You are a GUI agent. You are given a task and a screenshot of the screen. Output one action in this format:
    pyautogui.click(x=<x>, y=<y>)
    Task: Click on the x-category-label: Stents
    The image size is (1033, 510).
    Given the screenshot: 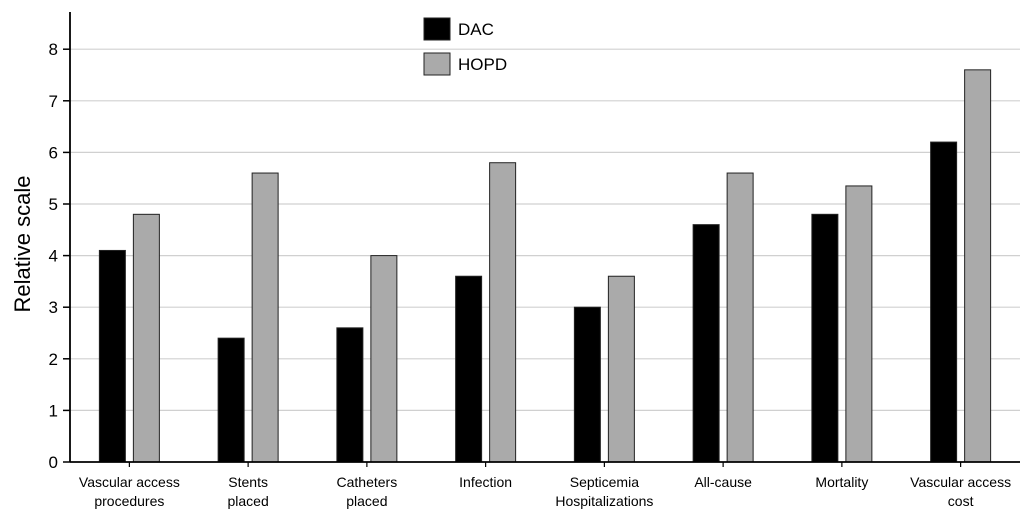 What is the action you would take?
    pyautogui.click(x=248, y=482)
    